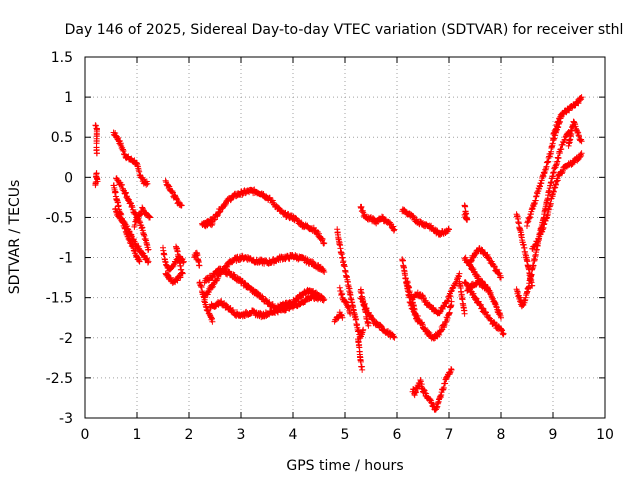 This screenshot has height=480, width=640. Describe the element at coordinates (59, 379) in the screenshot. I see `y-tick-label: -2.5` at that location.